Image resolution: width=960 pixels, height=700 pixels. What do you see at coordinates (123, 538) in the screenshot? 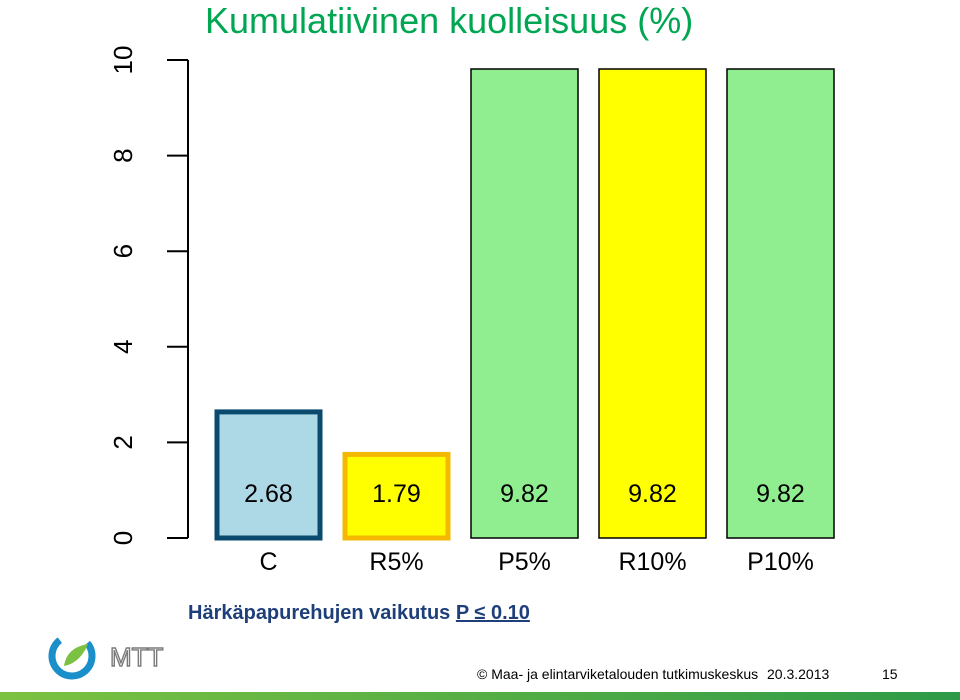
I see `y-tick-label: 0` at bounding box center [123, 538].